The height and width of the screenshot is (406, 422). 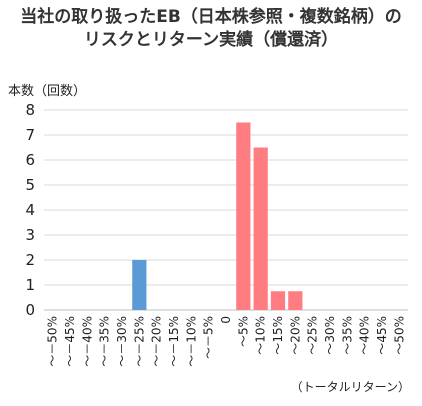 What do you see at coordinates (347, 335) in the screenshot?
I see `x-tick-label: ～35%` at bounding box center [347, 335].